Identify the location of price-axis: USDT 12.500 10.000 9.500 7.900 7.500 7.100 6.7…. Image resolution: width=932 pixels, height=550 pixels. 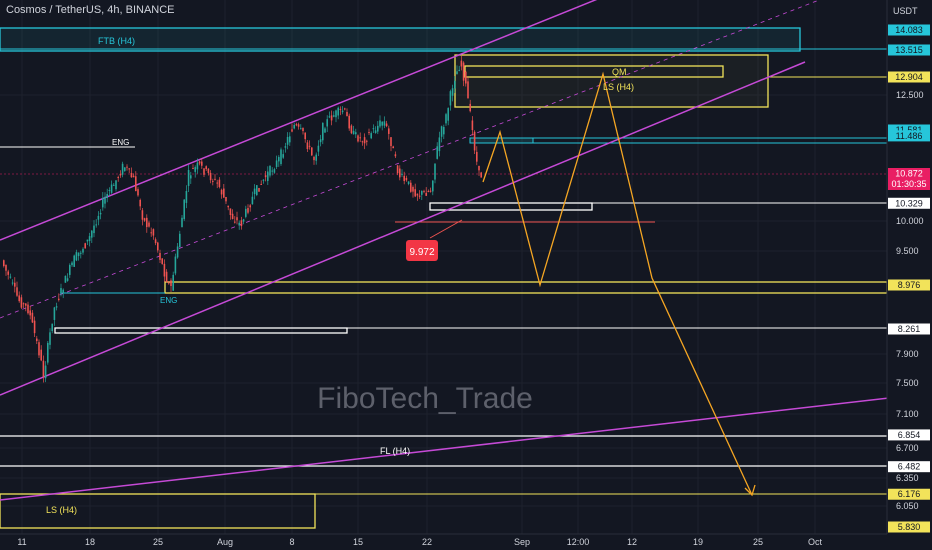
(909, 275).